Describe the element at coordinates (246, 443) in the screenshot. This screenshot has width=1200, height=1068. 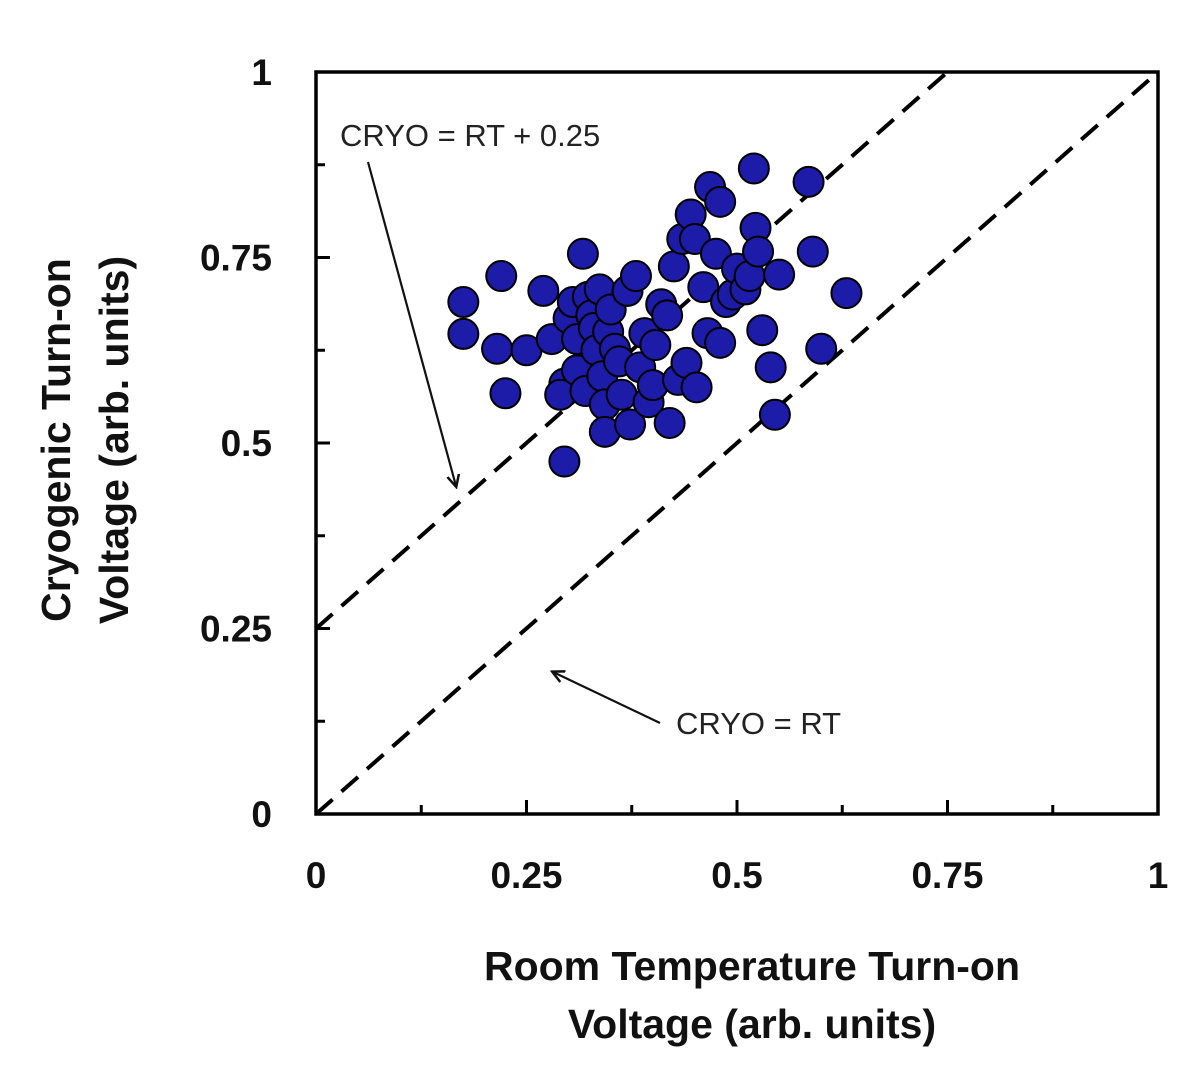
I see `y-tick-label: 0.5` at that location.